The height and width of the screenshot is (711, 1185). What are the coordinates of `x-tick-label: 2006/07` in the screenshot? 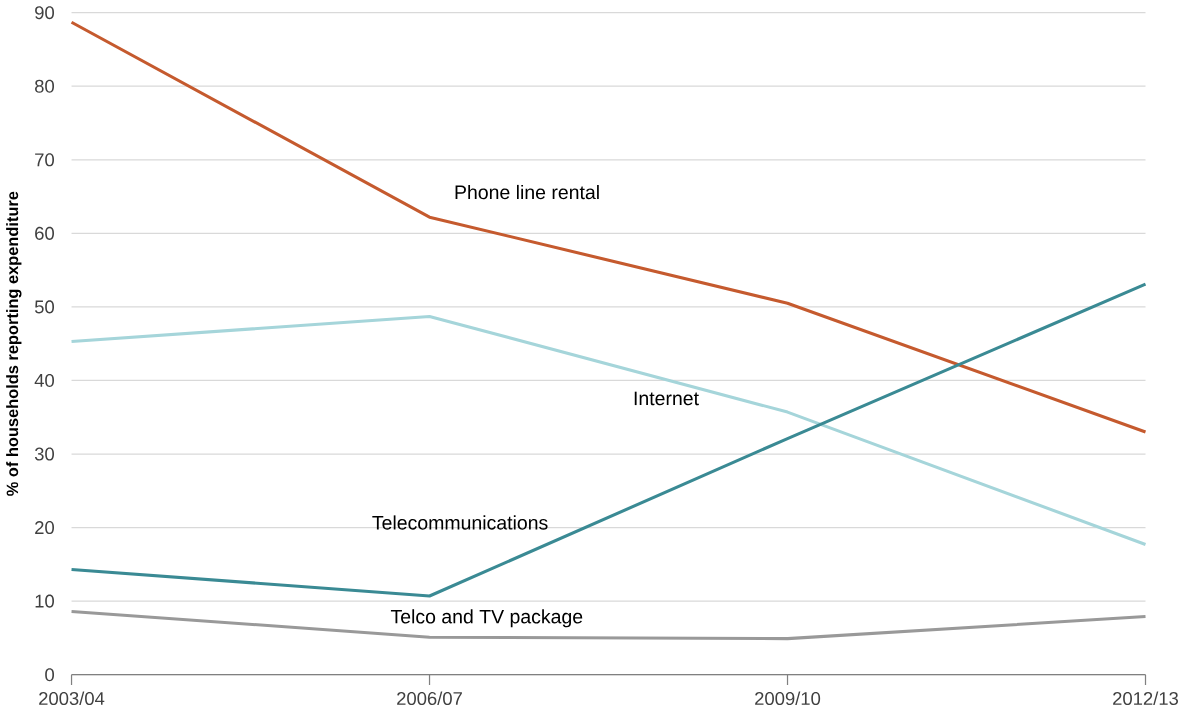 It's located at (429, 698).